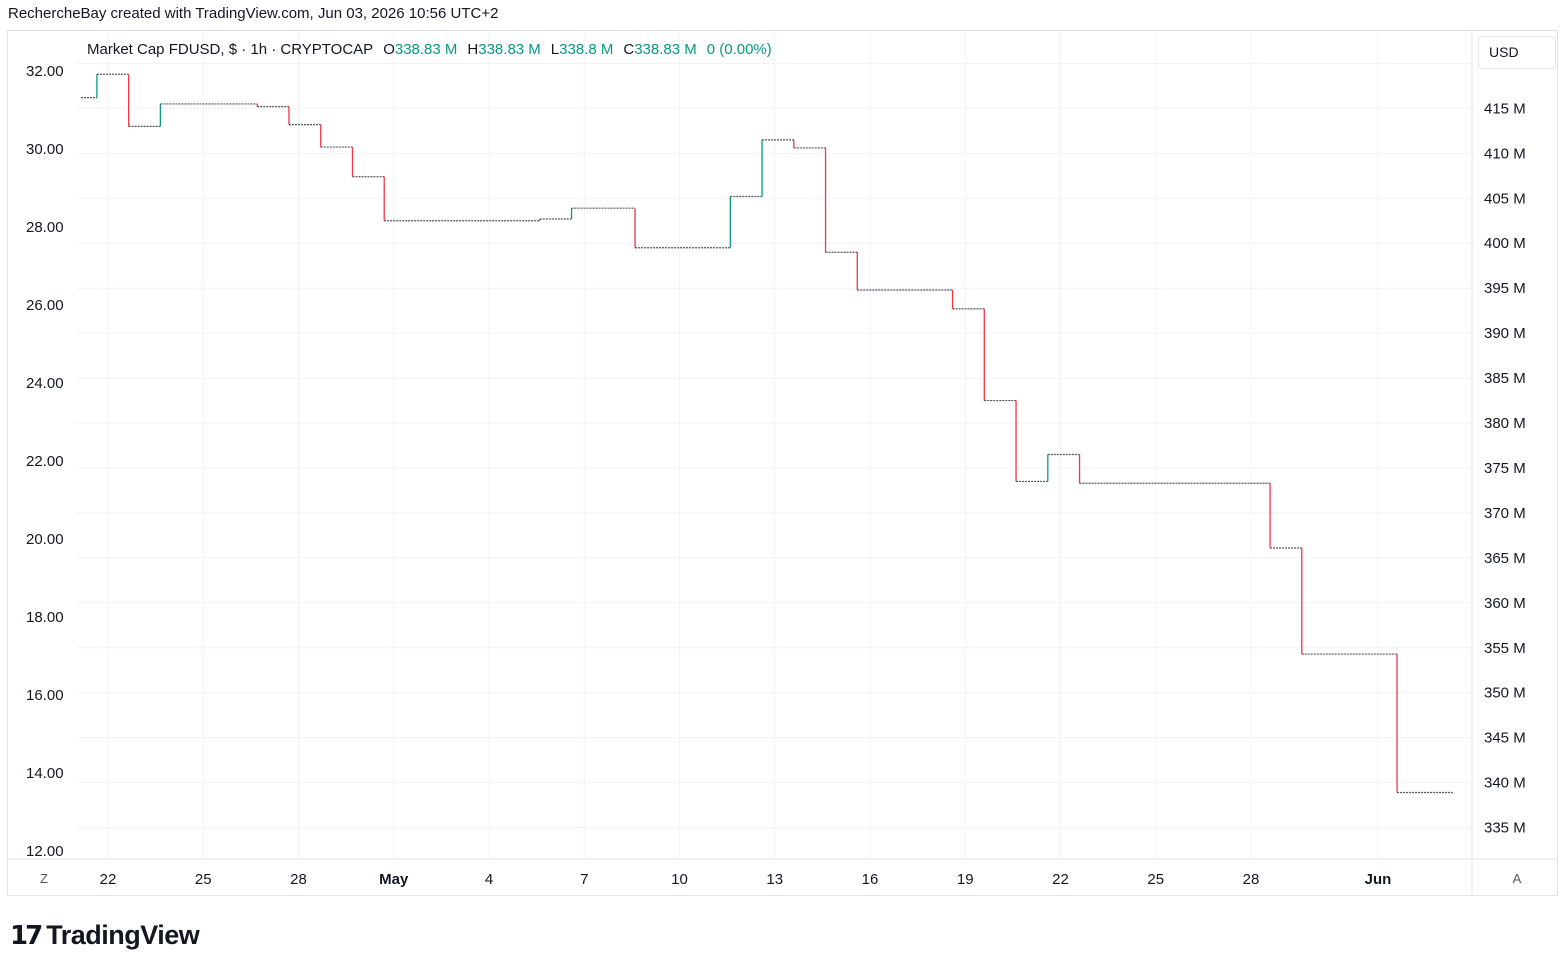  What do you see at coordinates (1505, 378) in the screenshot?
I see `right-axis-tick-label: 385 M` at bounding box center [1505, 378].